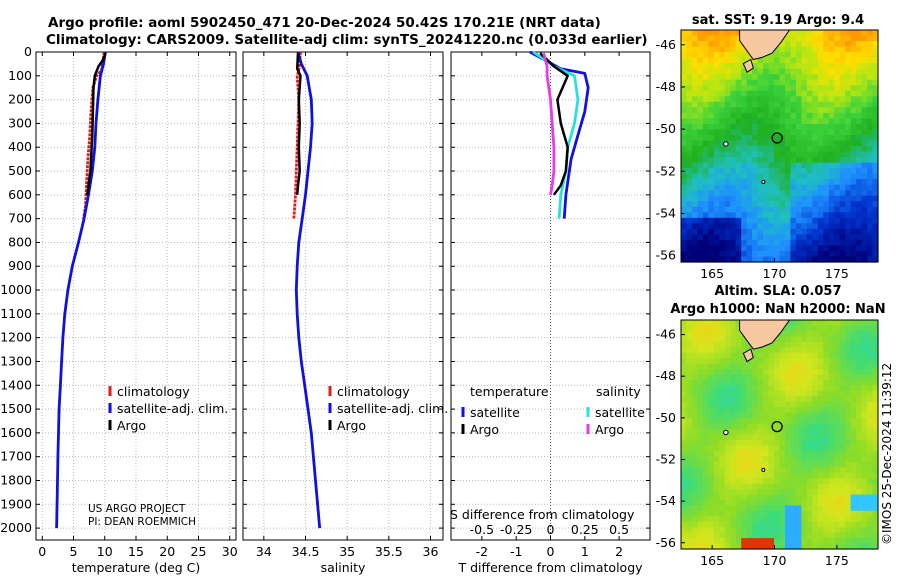 This screenshot has height=580, width=900. Describe the element at coordinates (726, 144) in the screenshot. I see `sst_map-auckland-islands` at that location.